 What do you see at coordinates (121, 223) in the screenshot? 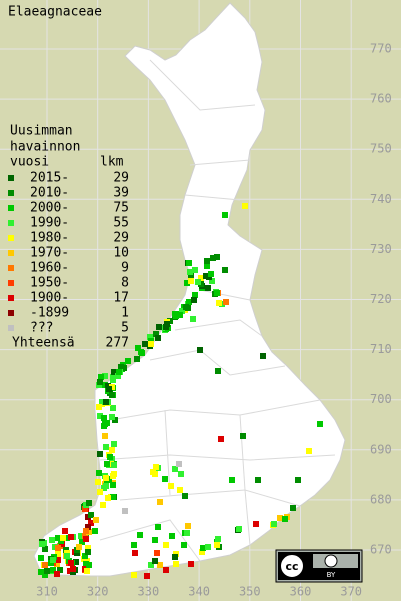
I see `legend-count: 55` at bounding box center [121, 223].